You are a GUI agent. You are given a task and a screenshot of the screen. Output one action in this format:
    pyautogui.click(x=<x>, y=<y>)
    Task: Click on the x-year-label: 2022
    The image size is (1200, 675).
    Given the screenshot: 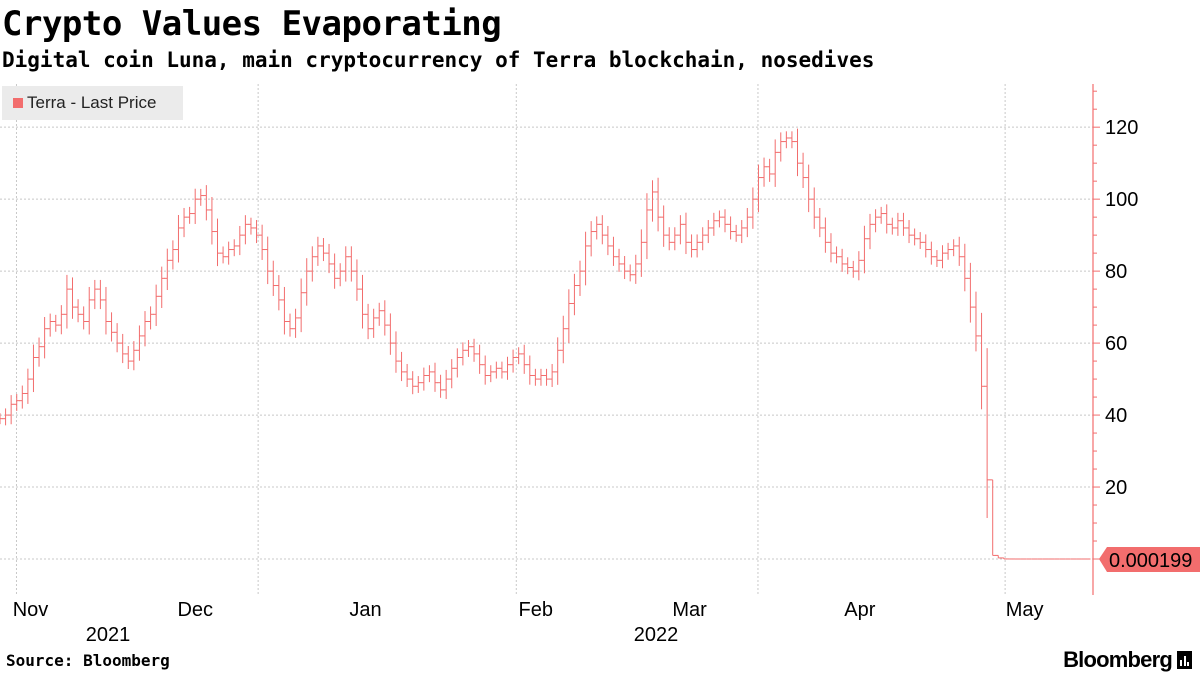 What is the action you would take?
    pyautogui.click(x=656, y=635)
    